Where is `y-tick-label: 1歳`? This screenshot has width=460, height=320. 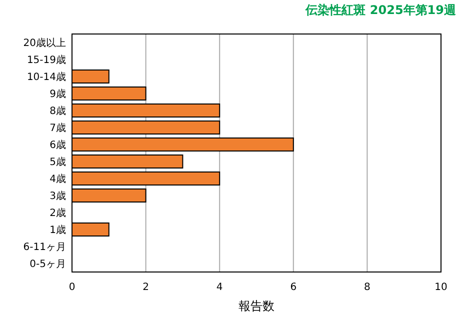 y-tick-label: 1歳 is located at coordinates (58, 230).